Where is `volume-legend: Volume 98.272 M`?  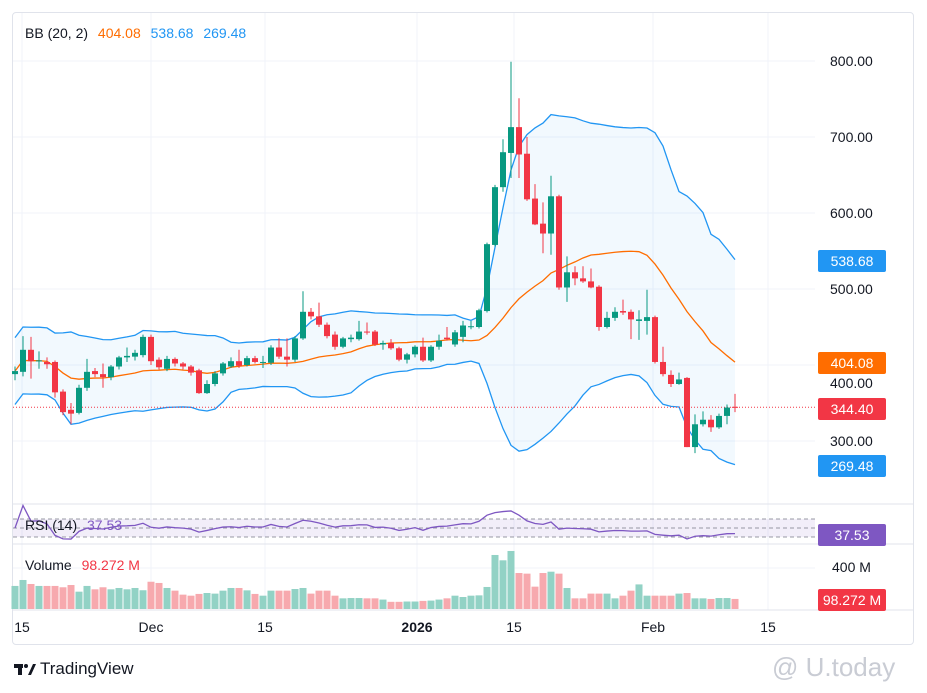
volume-legend: Volume 98.272 M is located at coordinates (85, 565).